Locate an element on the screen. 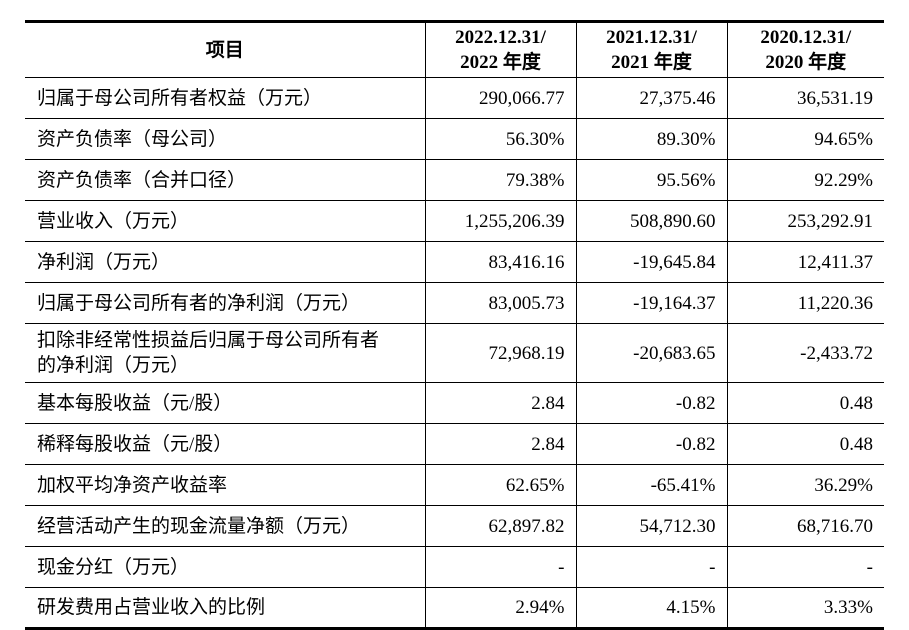 The width and height of the screenshot is (909, 630). row-label: 稀释每股收益（元/股） is located at coordinates (225, 444).